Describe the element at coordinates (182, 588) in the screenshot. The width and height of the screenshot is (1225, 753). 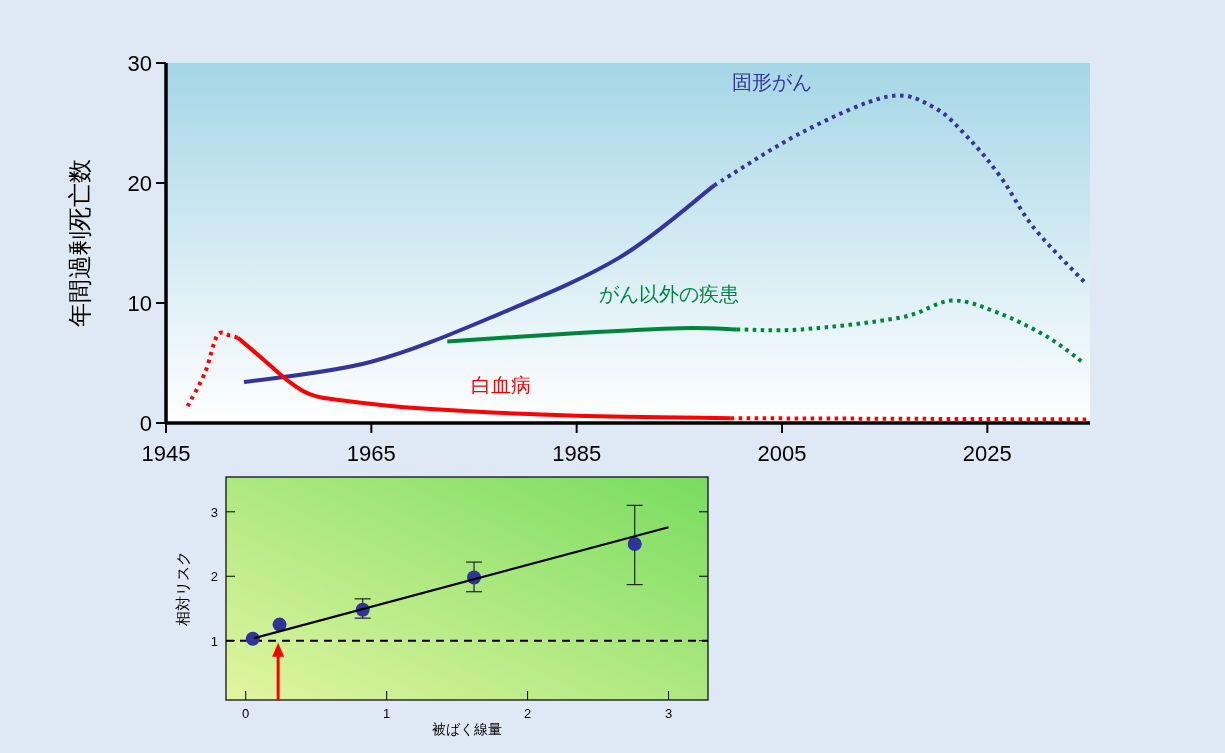
I see `y-axis-title: 相対リスク` at that location.